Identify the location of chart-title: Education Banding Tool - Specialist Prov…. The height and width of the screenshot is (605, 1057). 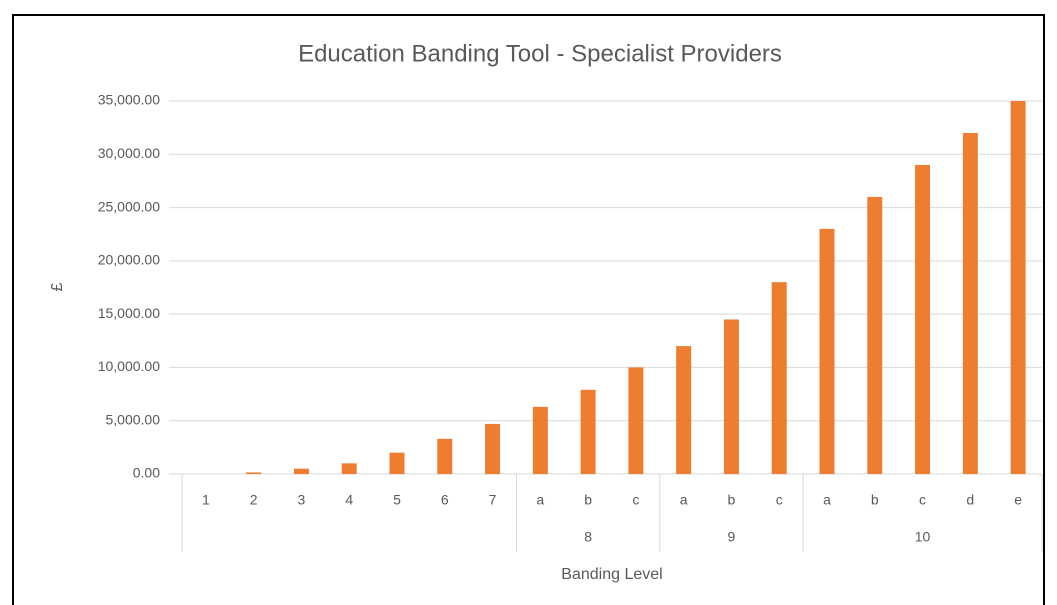
(540, 53).